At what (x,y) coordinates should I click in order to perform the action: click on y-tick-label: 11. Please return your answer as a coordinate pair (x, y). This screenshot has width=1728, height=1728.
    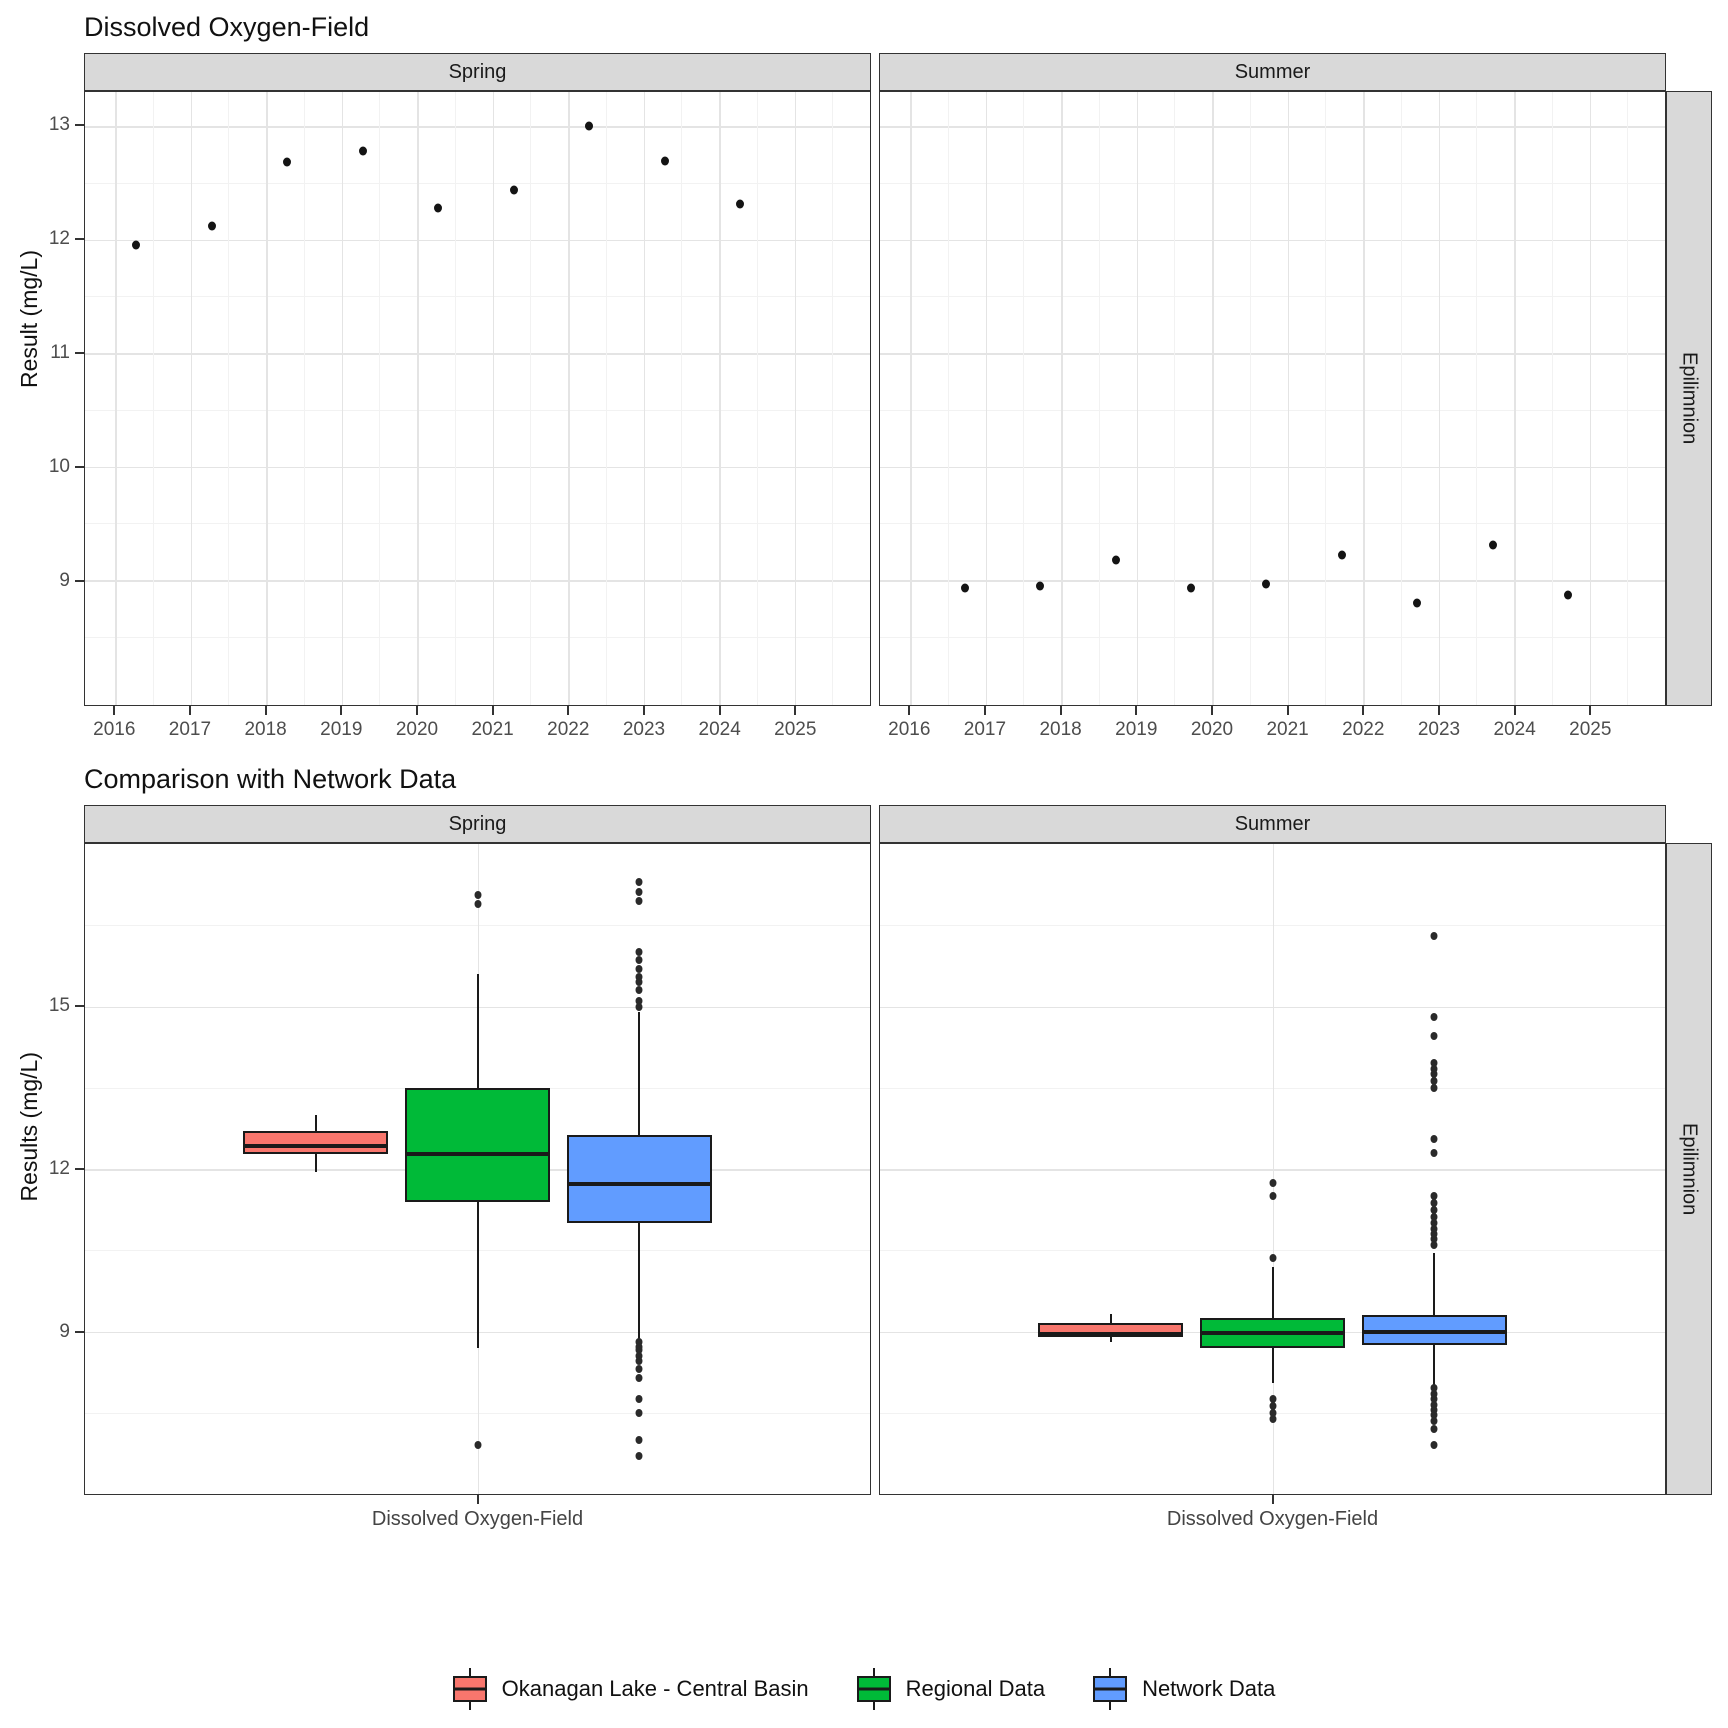
    Looking at the image, I should click on (60, 352).